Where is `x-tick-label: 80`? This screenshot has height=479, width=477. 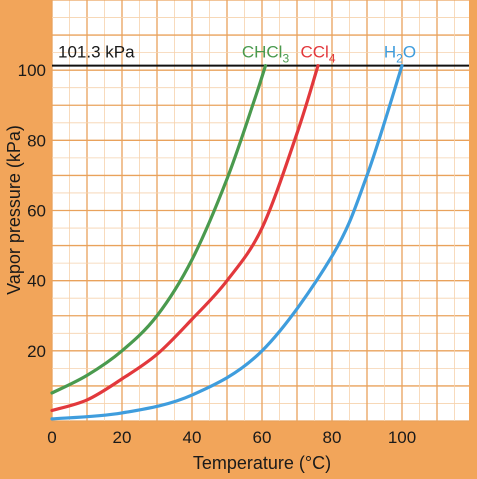
x-tick-label: 80 is located at coordinates (332, 437).